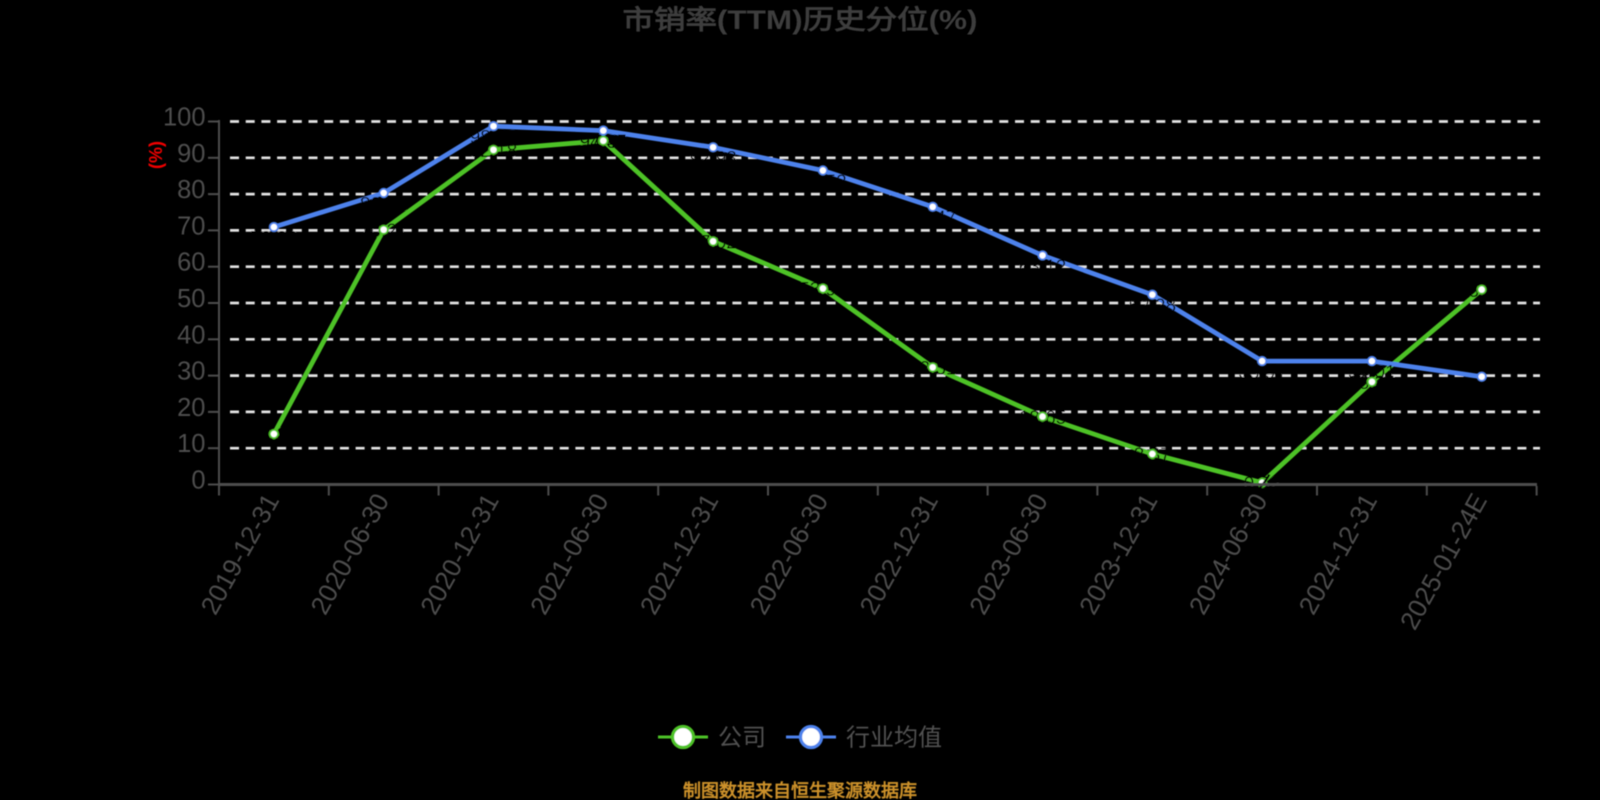 This screenshot has width=1600, height=800. I want to click on svg-text: 34.01, so click(1372, 373).